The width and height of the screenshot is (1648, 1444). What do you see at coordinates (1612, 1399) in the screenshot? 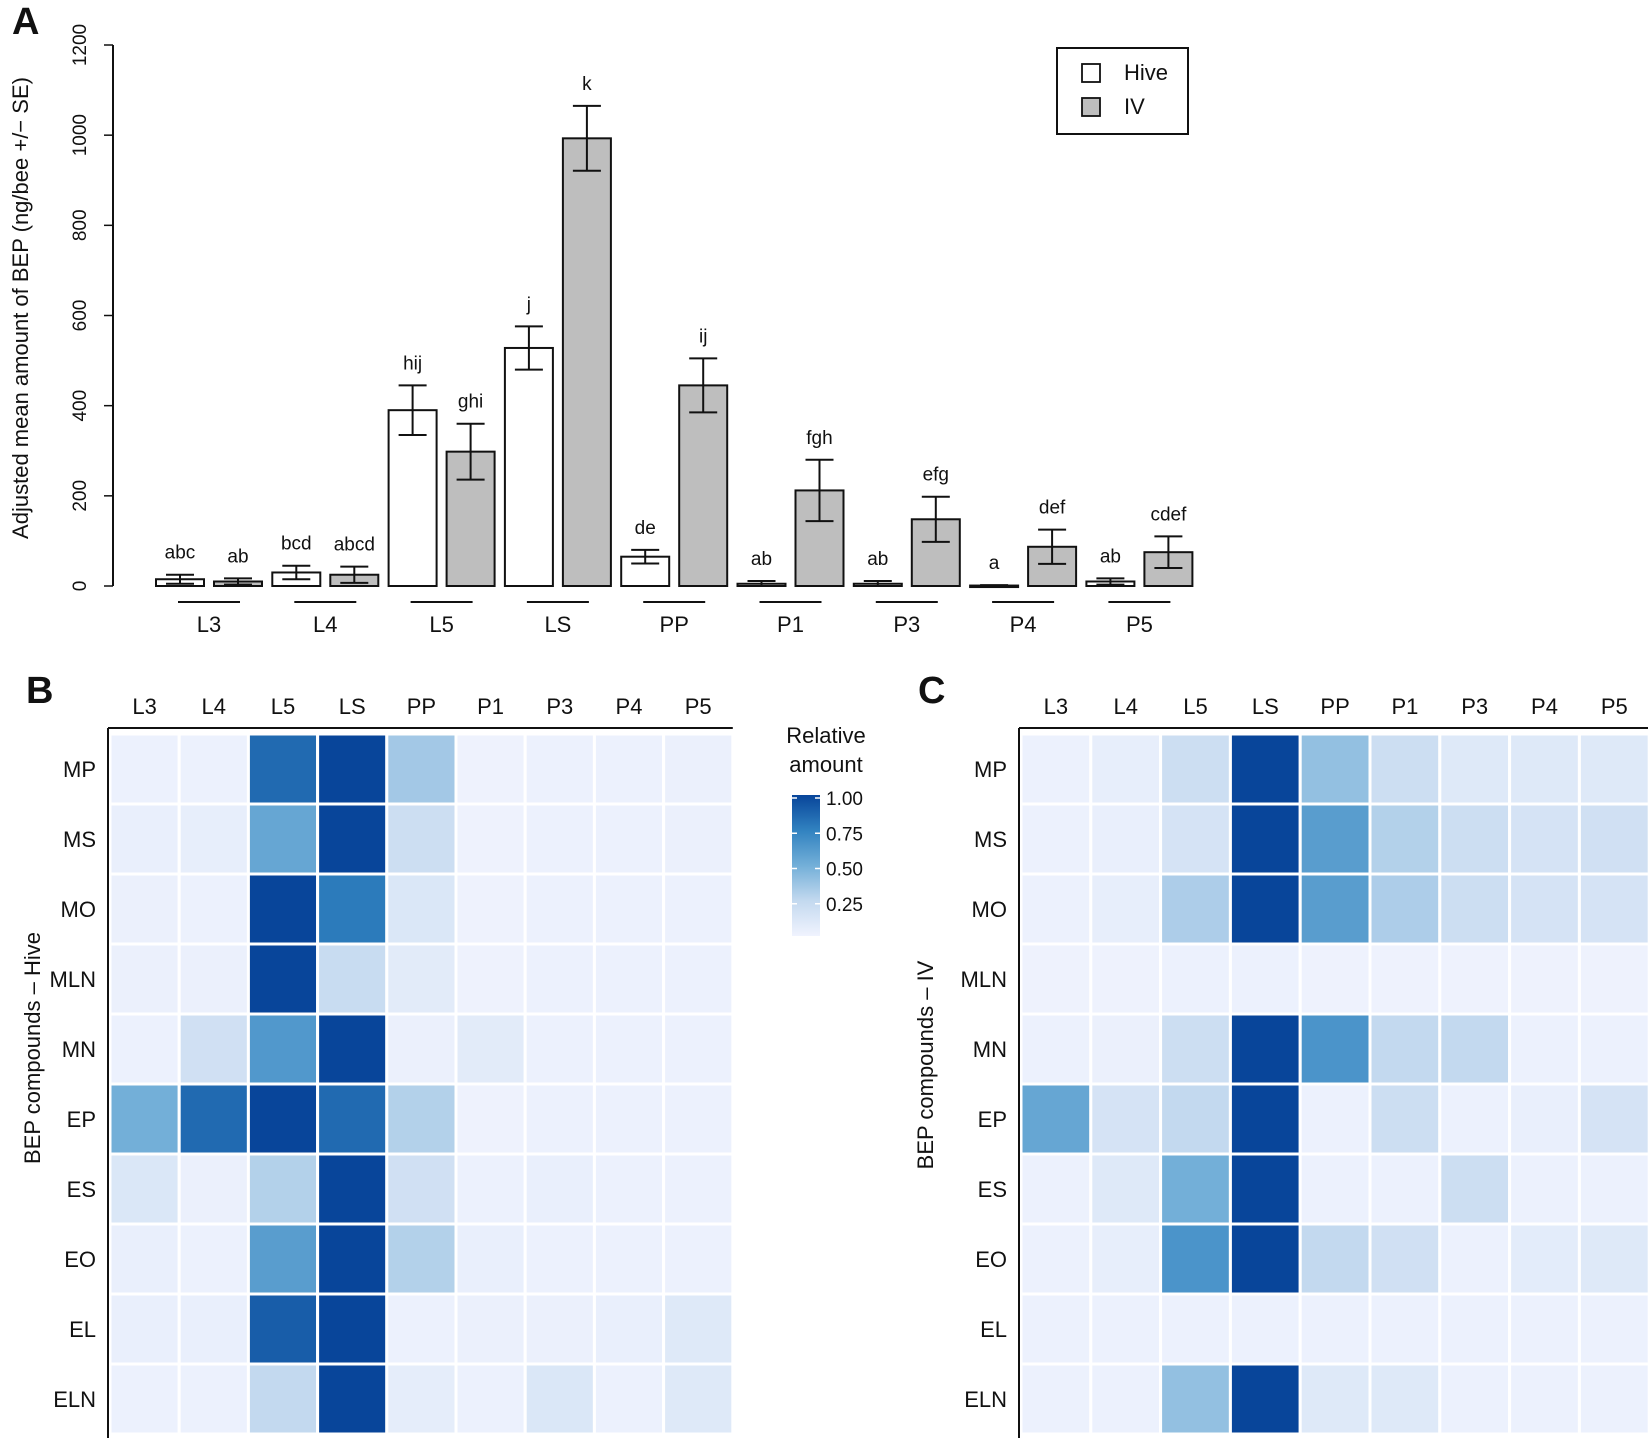
I see `heat-cell-iv-eln-p5` at bounding box center [1612, 1399].